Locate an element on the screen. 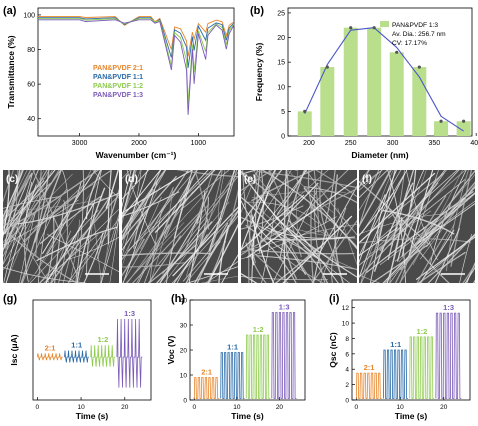 The height and width of the screenshot is (426, 478). legend-entry: PAN&PVDF 2:1 is located at coordinates (118, 68).